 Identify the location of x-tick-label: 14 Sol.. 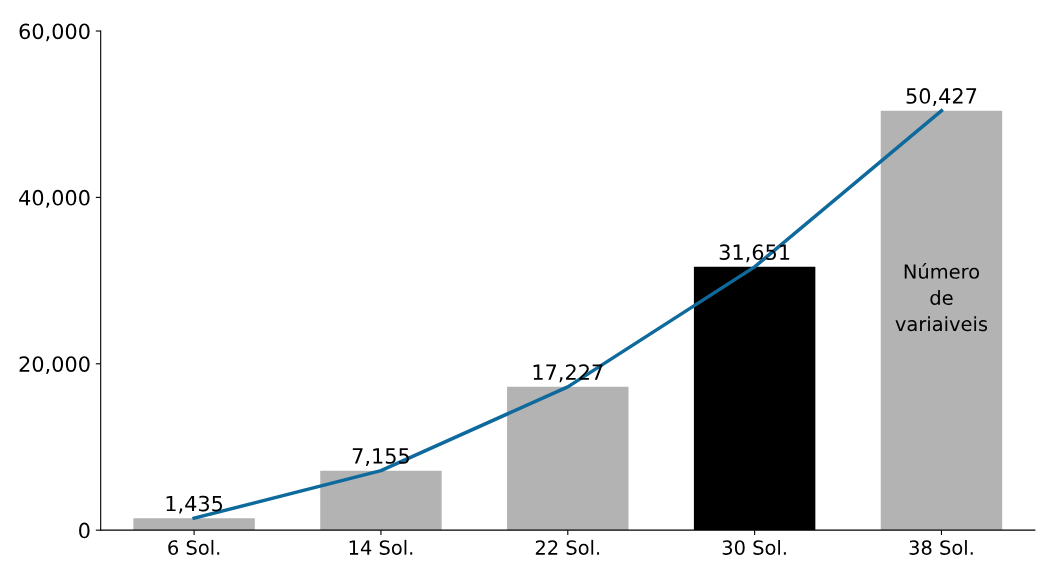
(381, 547).